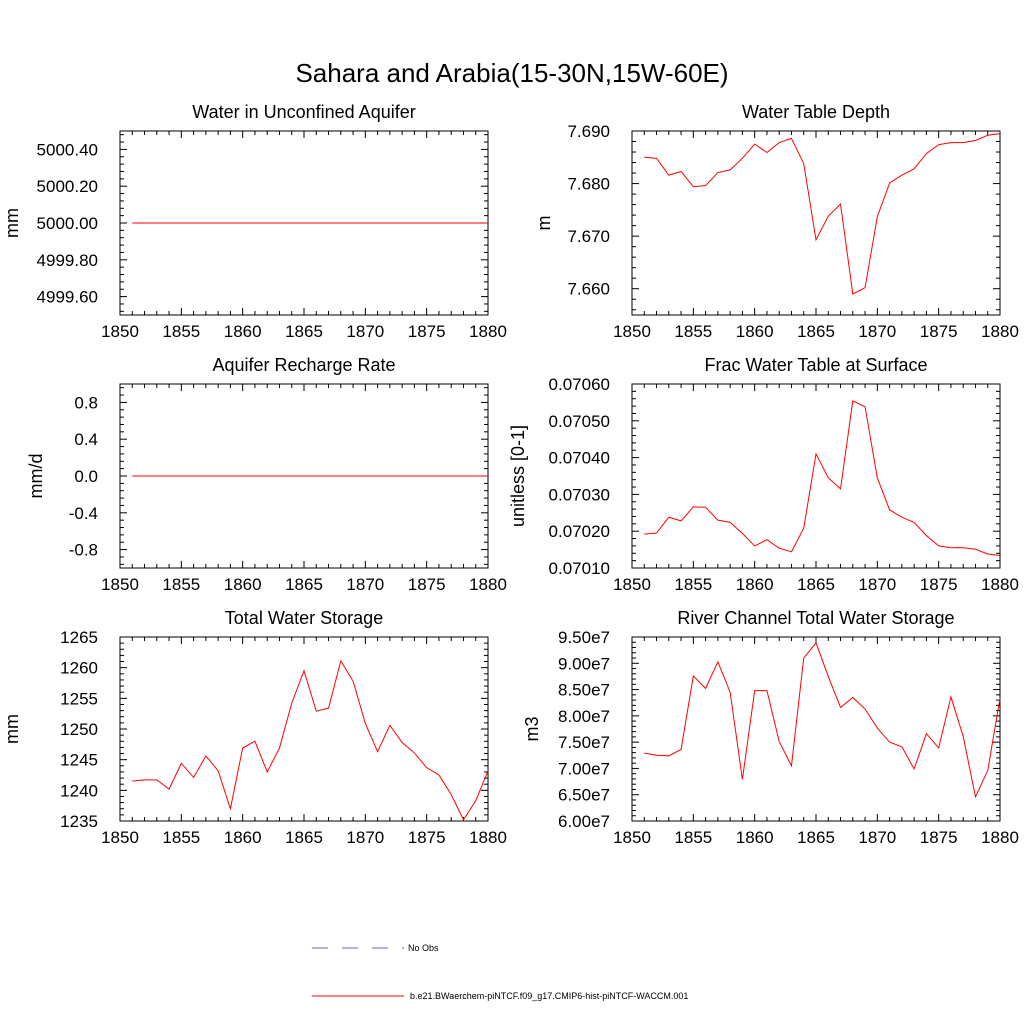 Image resolution: width=1024 pixels, height=1024 pixels. Describe the element at coordinates (579, 531) in the screenshot. I see `panel-frac-water-table-at-surface-y-tick-label: 0.07020` at that location.